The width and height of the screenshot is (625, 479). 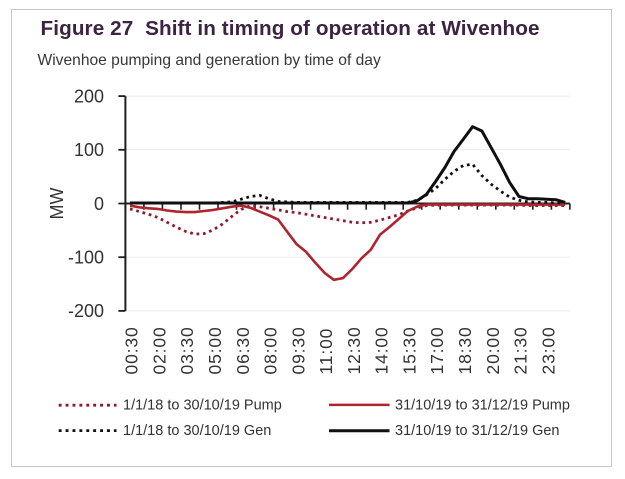 What do you see at coordinates (89, 150) in the screenshot?
I see `svg-text: 100` at bounding box center [89, 150].